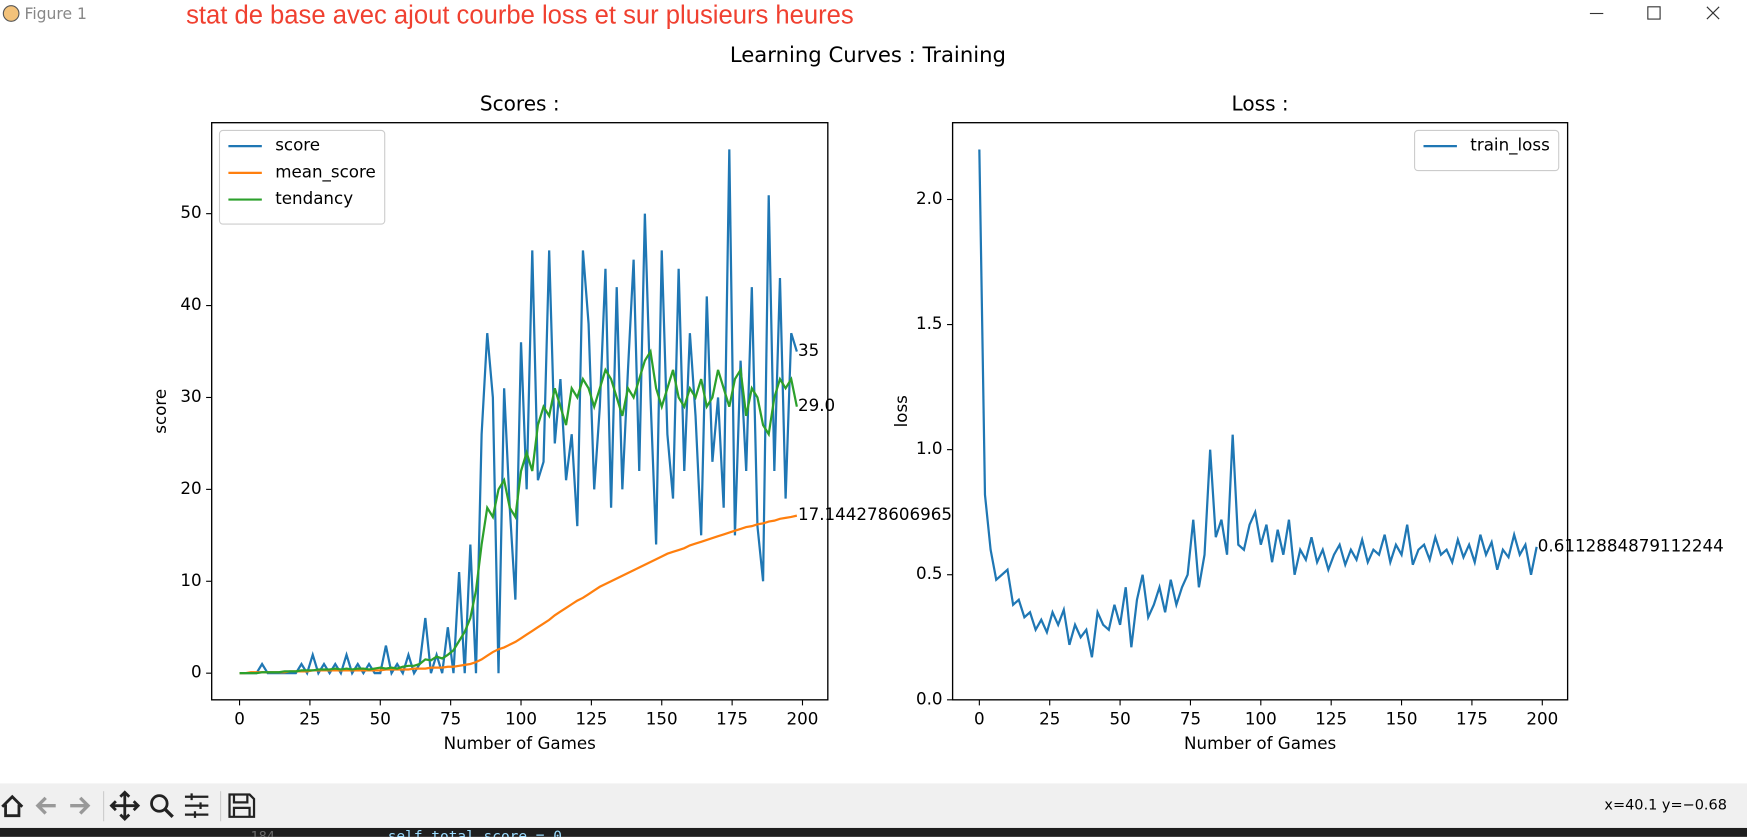 This screenshot has height=837, width=1747. Describe the element at coordinates (929, 698) in the screenshot. I see `y-tick-label: 0.0` at that location.